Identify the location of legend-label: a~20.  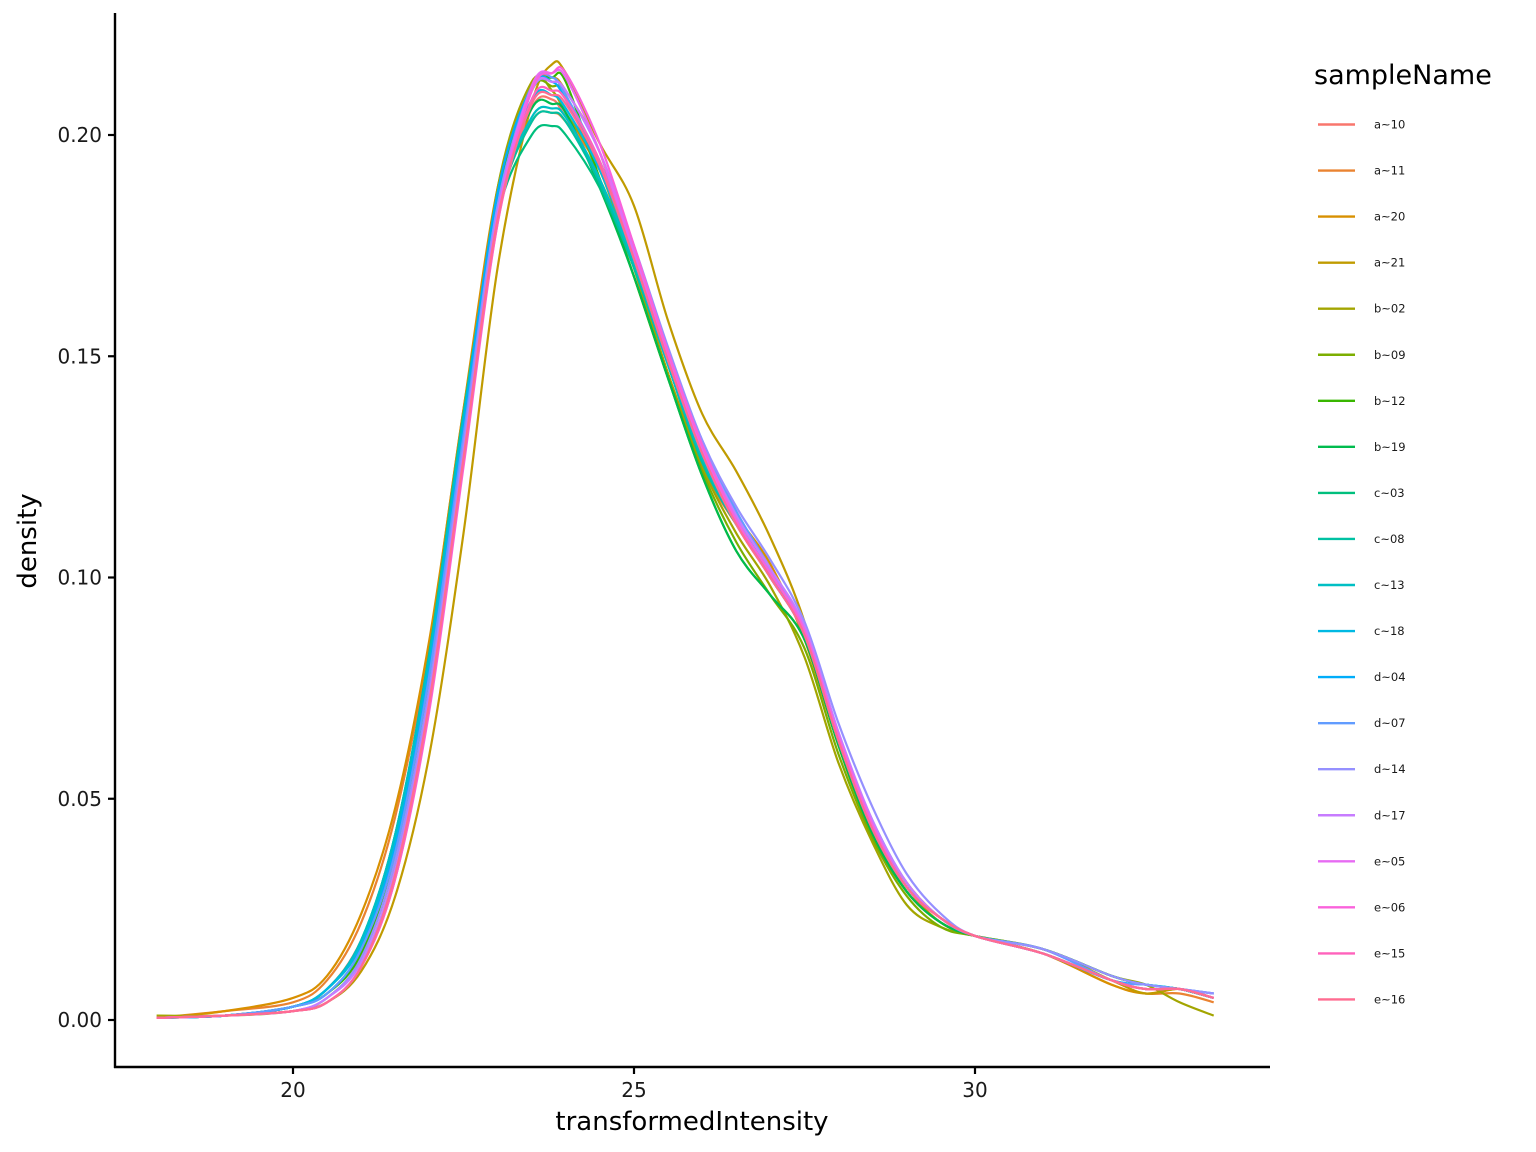
(1389, 217).